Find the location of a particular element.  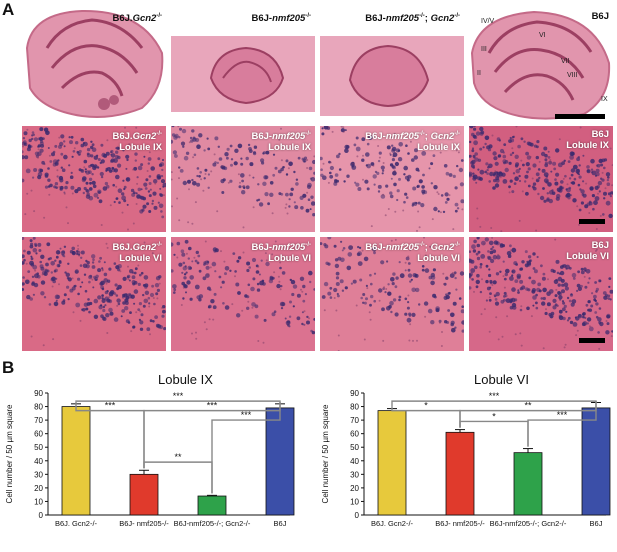

panel-b-label: B is located at coordinates (8, 367).